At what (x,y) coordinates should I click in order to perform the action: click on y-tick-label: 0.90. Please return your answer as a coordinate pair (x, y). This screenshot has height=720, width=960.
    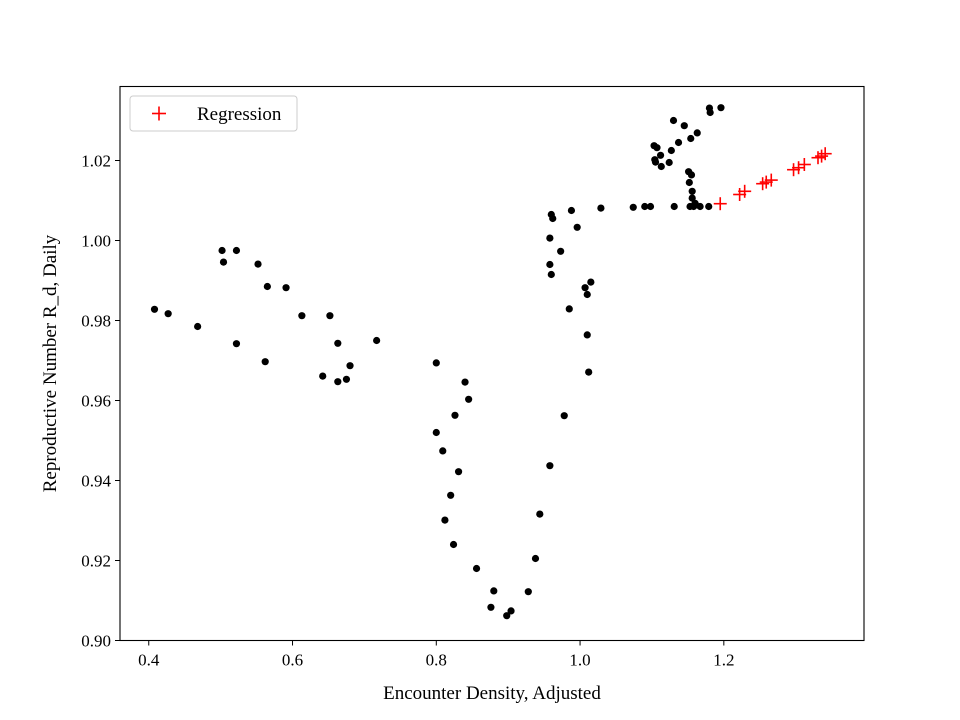
    Looking at the image, I should click on (96, 641).